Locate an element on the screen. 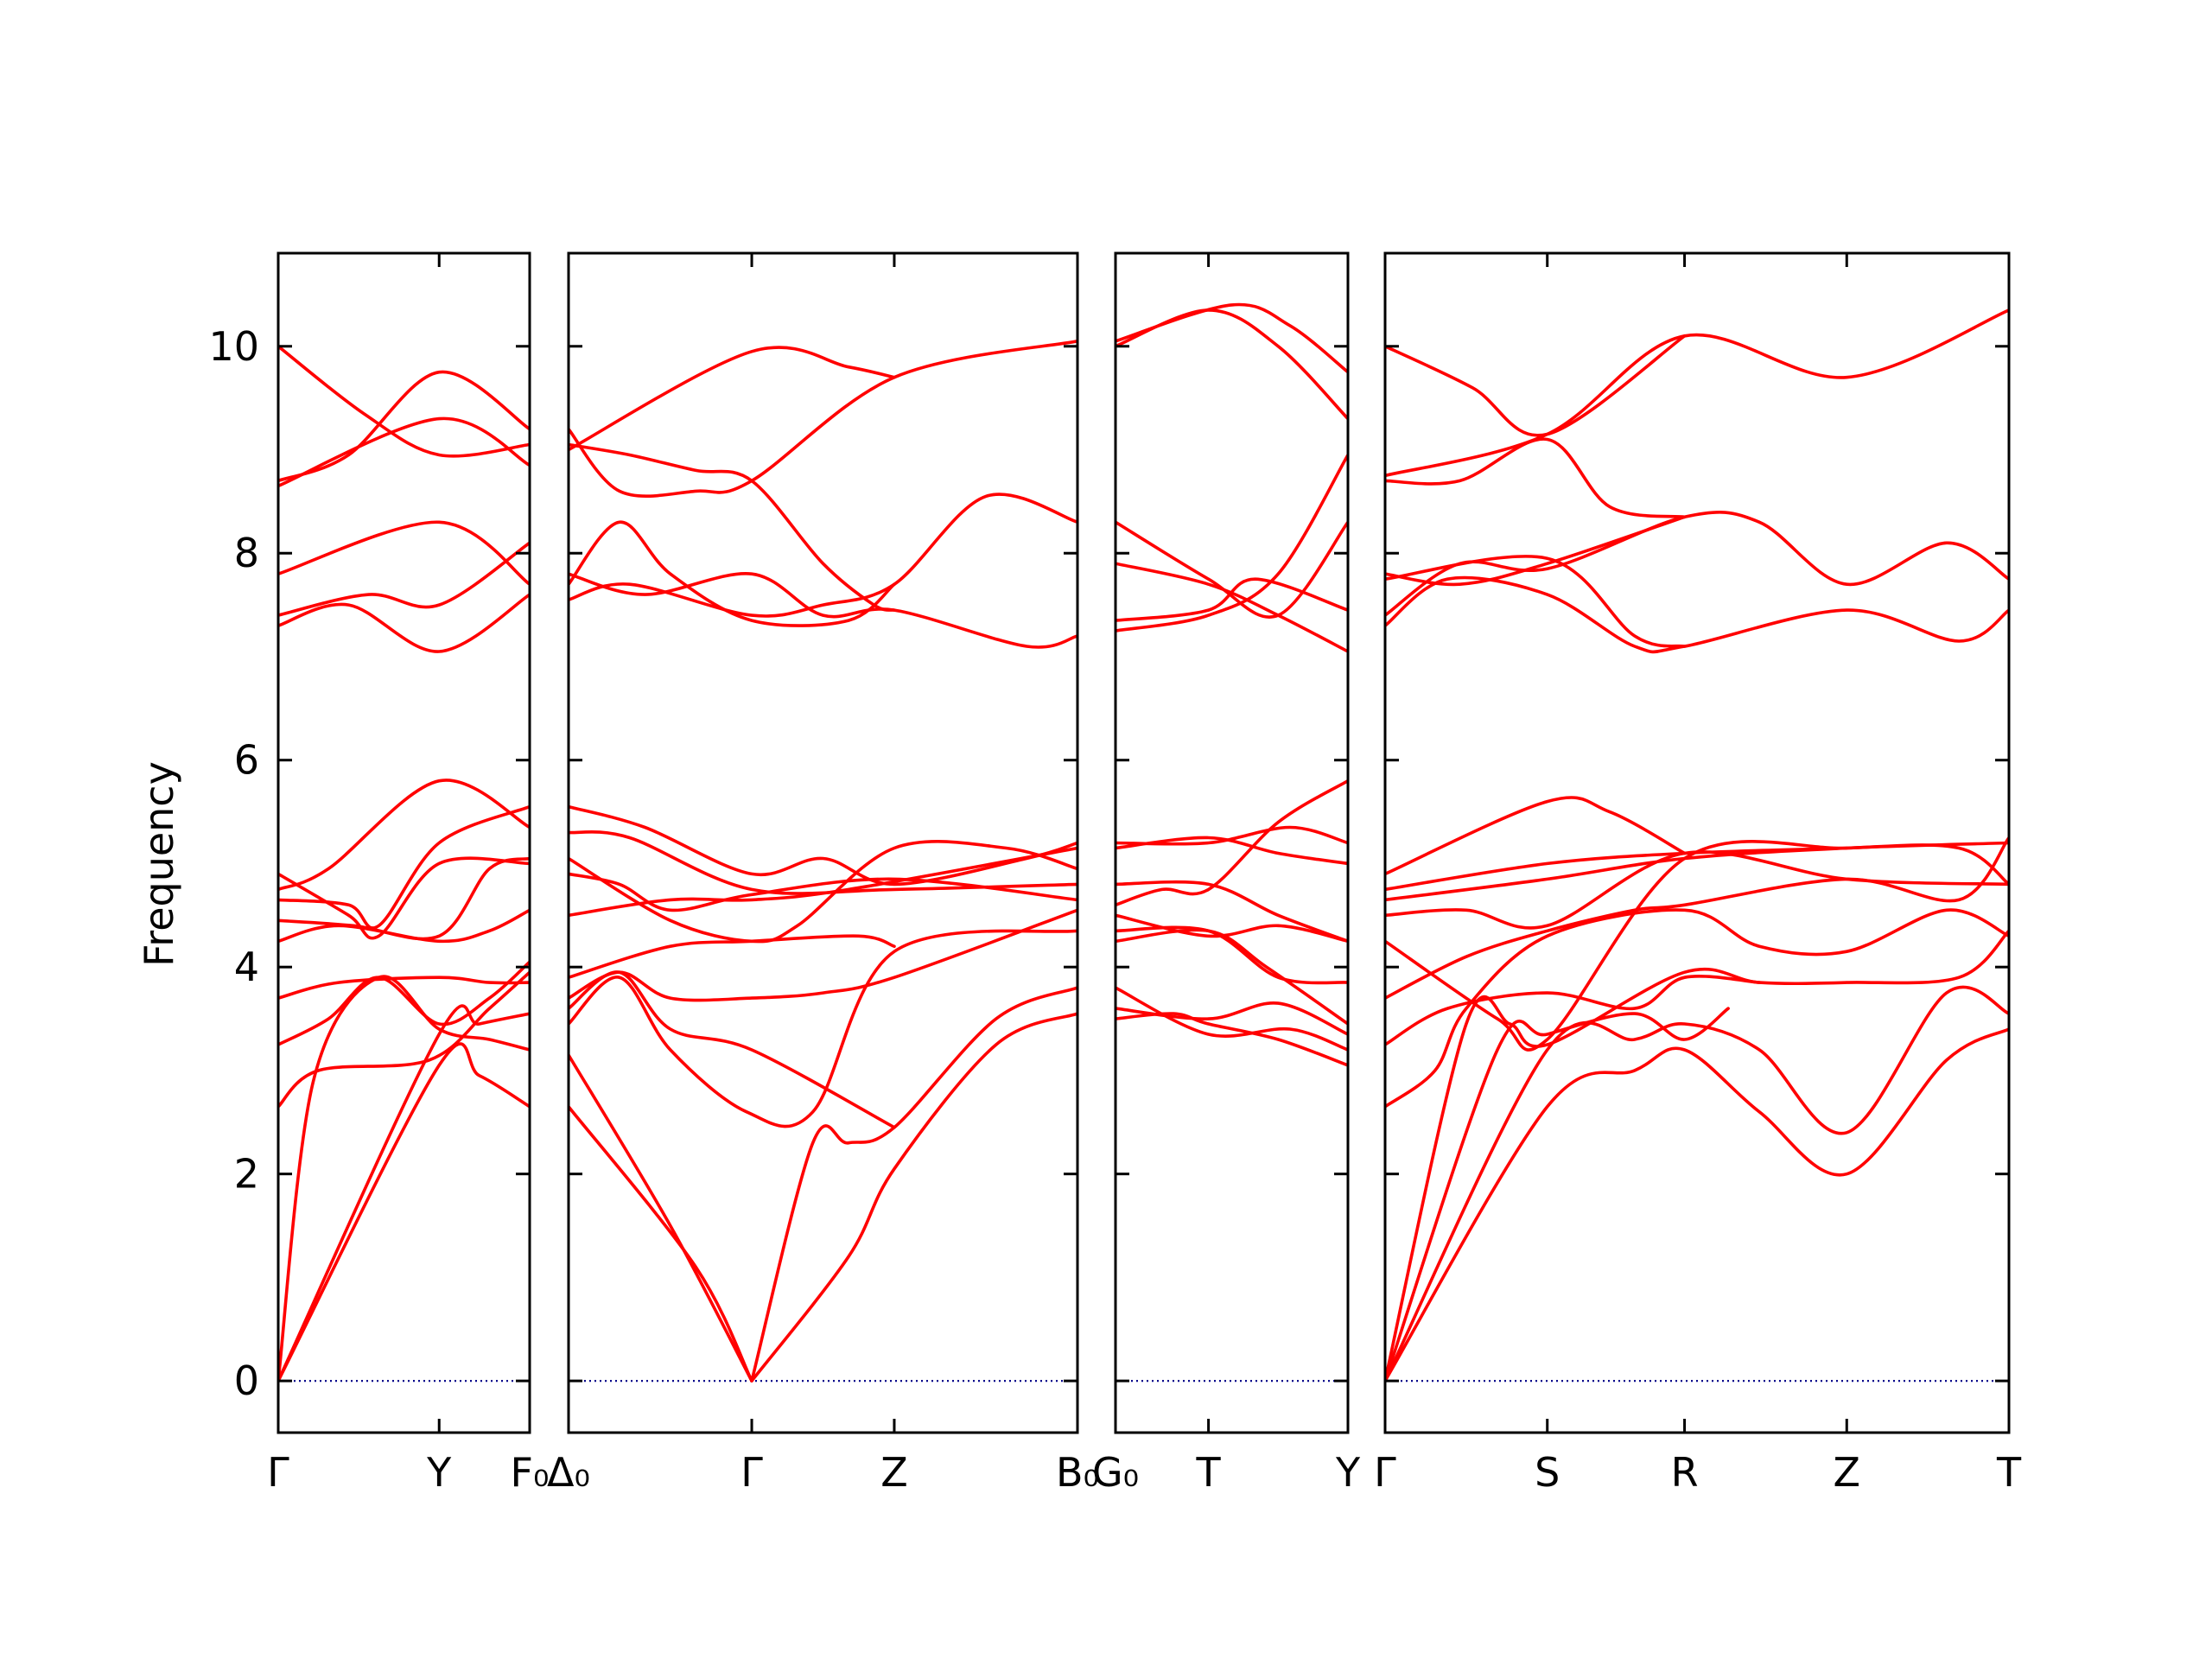  panel-3: G₀ T Y is located at coordinates (1226, 873).